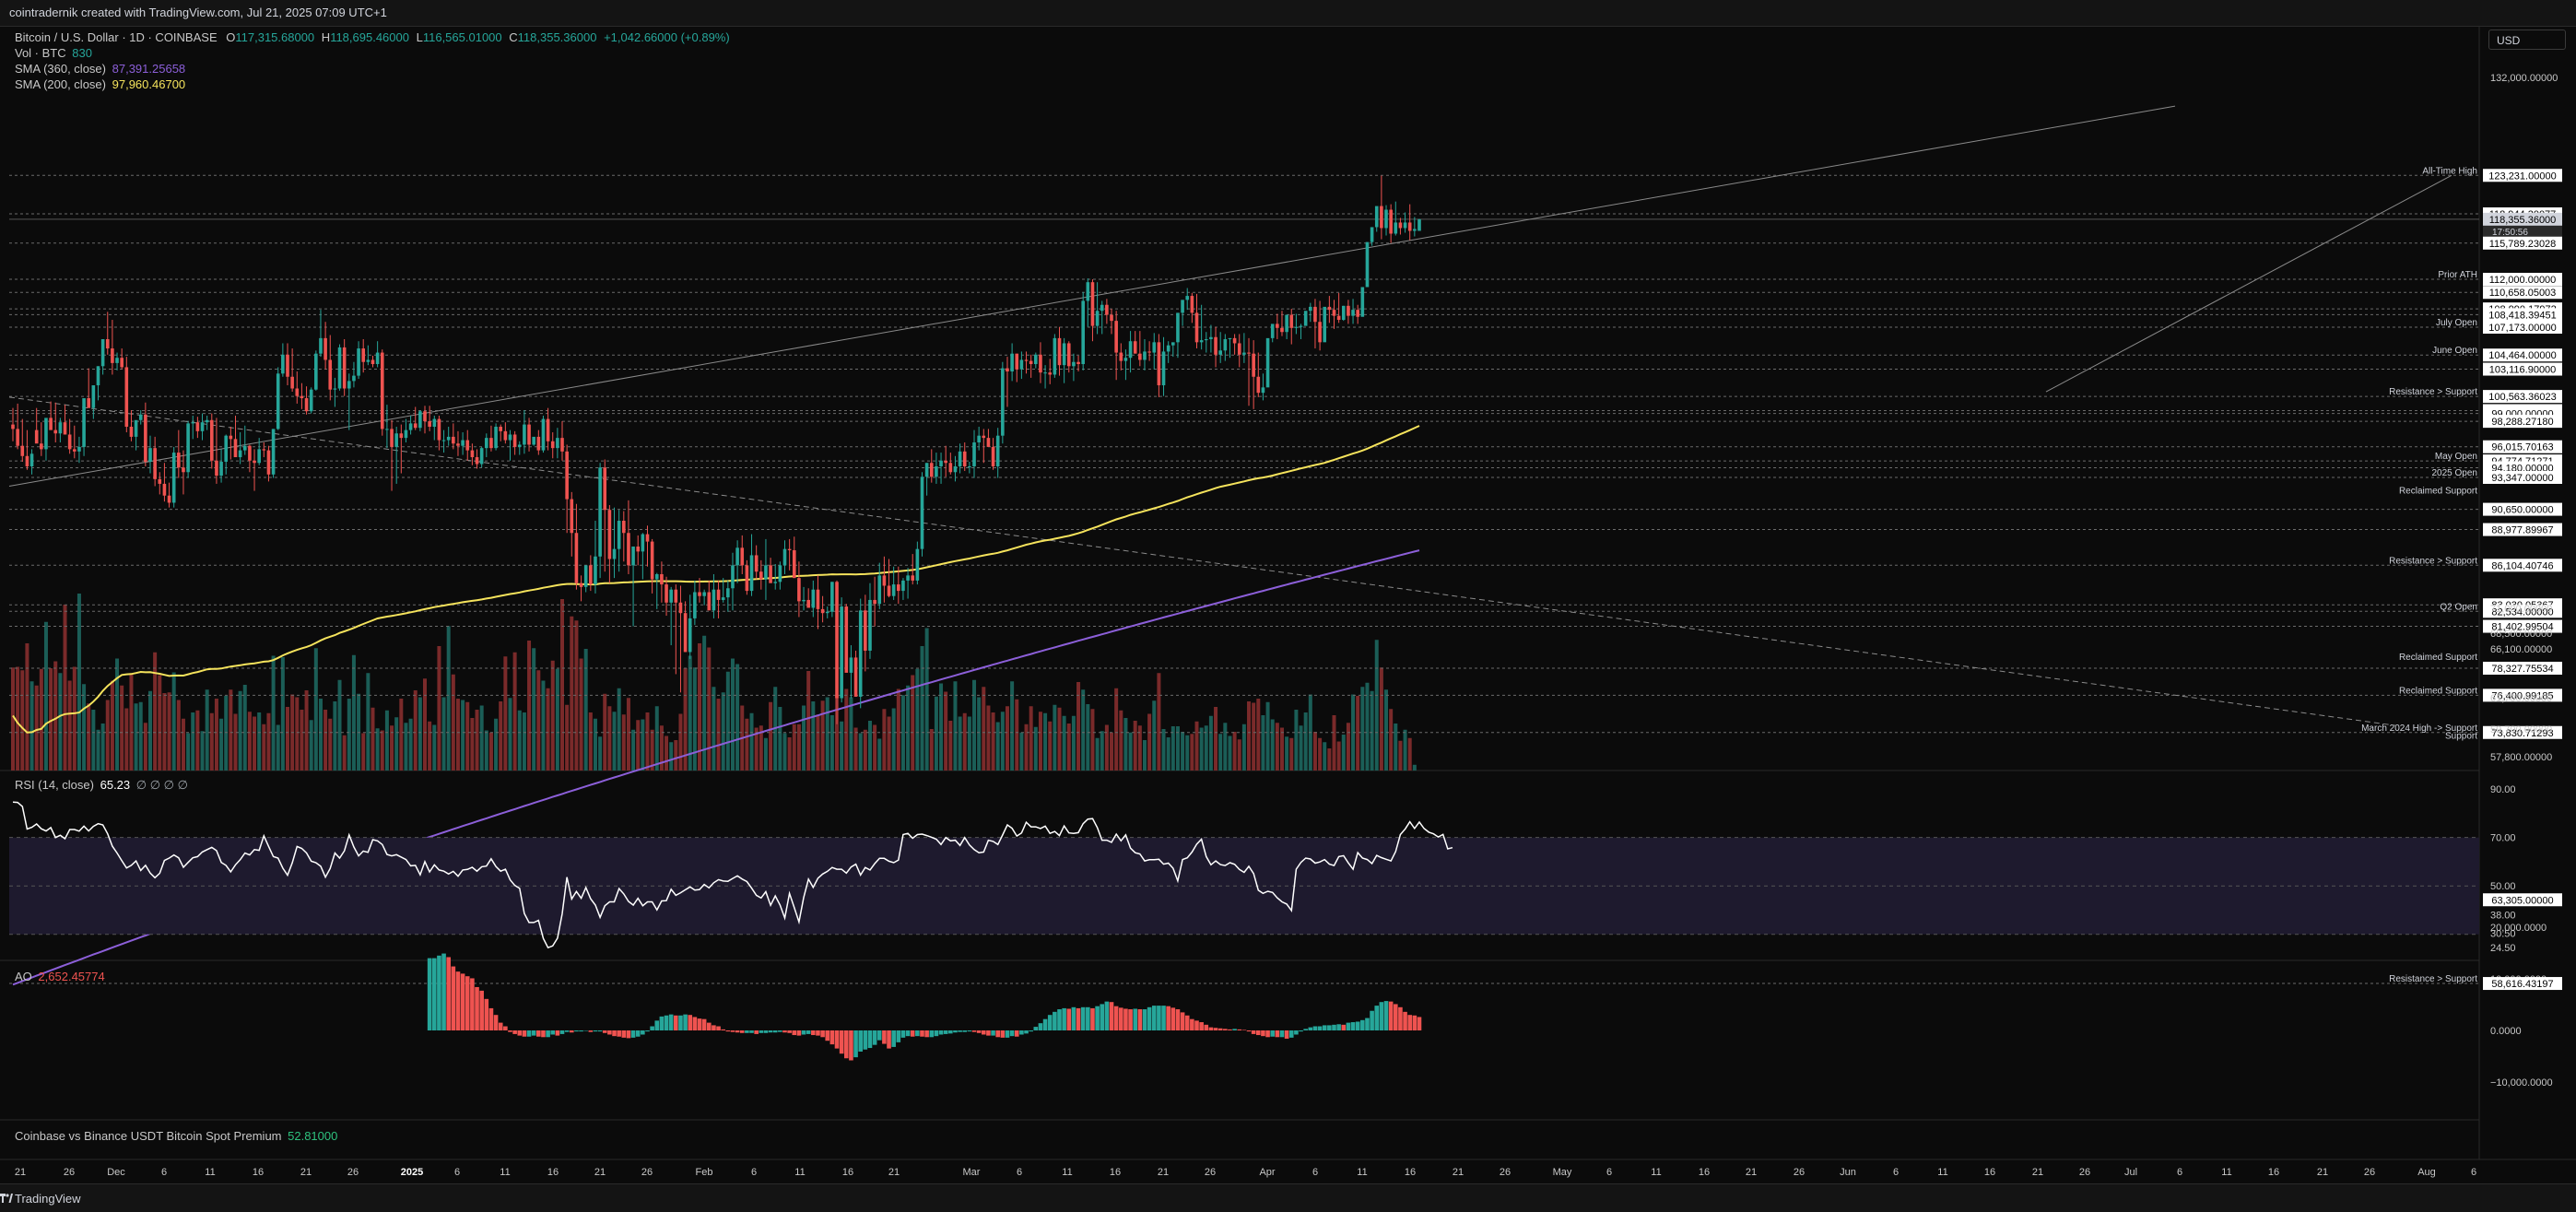 The height and width of the screenshot is (1212, 2576). I want to click on currency-button: USD, so click(2527, 39).